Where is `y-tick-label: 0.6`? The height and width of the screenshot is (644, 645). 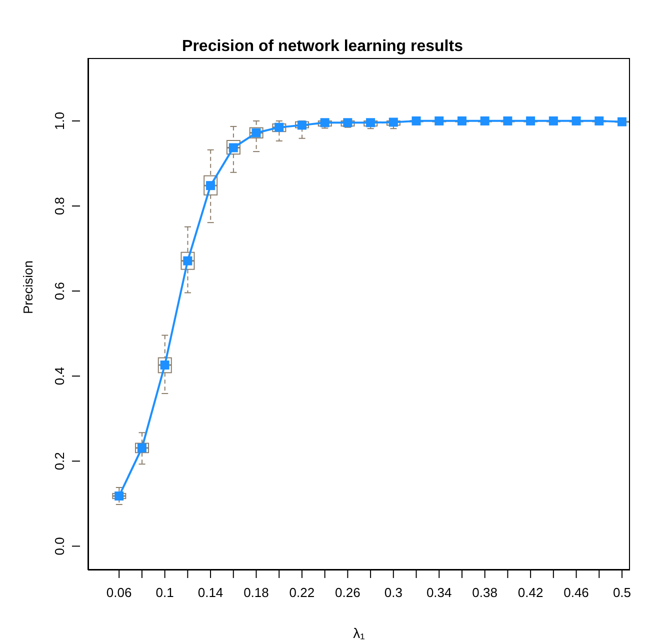 y-tick-label: 0.6 is located at coordinates (59, 291).